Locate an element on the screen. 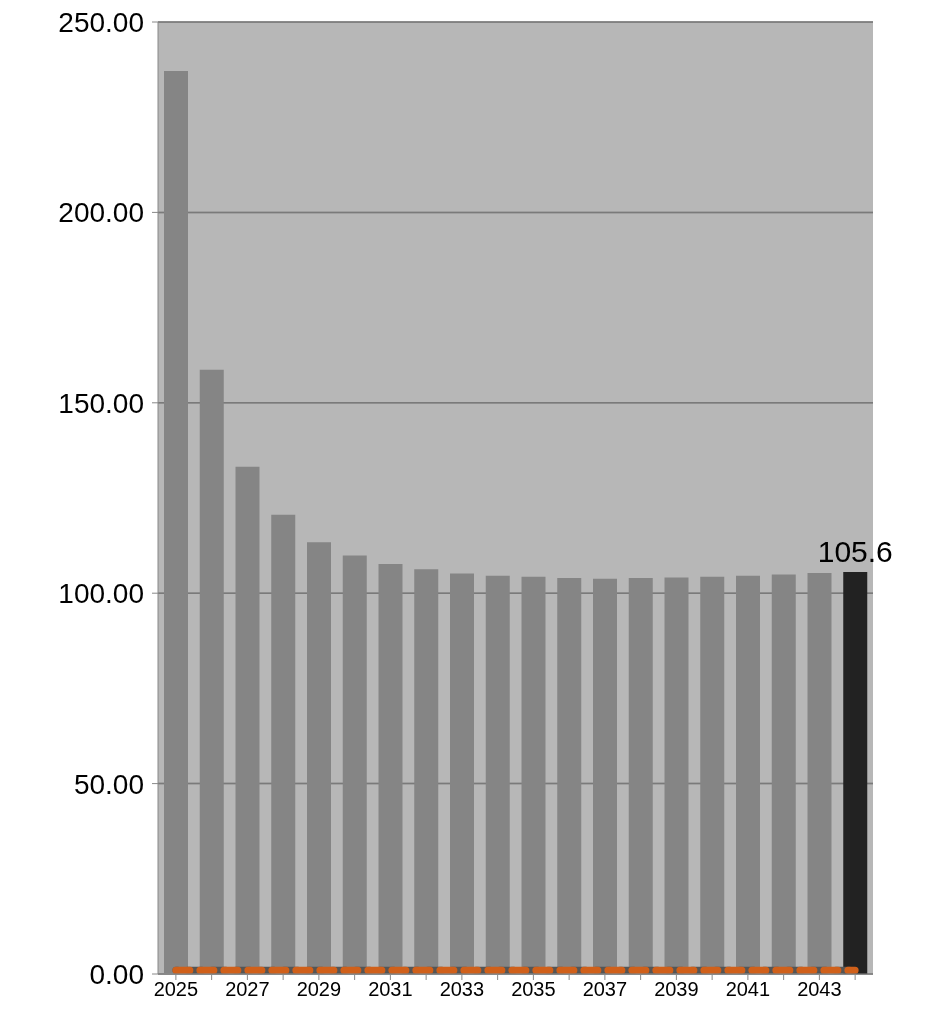  bar is located at coordinates (855, 772).